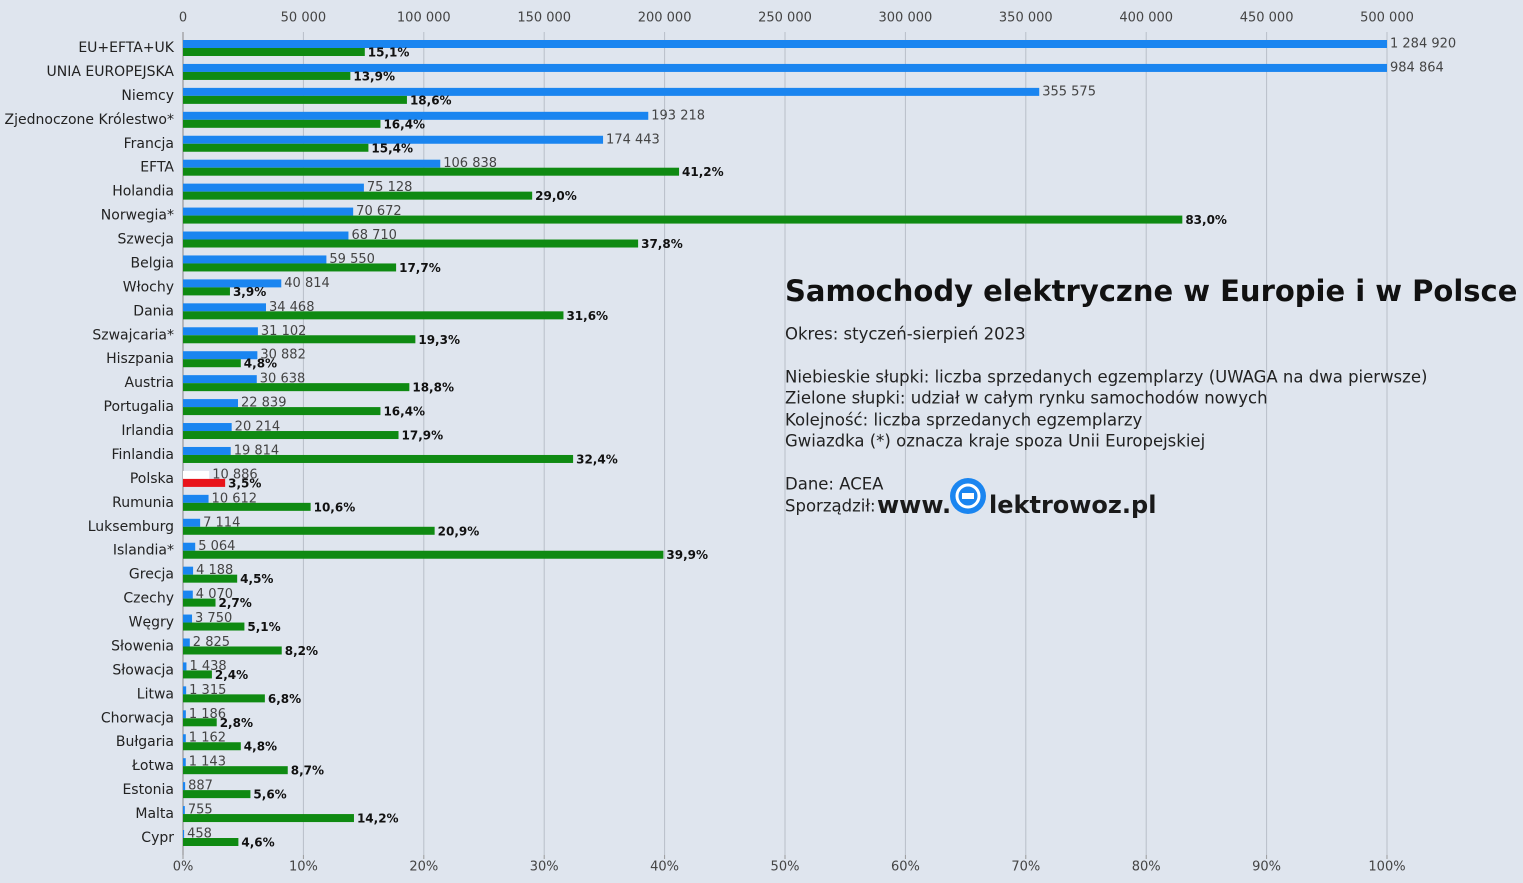 This screenshot has width=1523, height=883. Describe the element at coordinates (1146, 867) in the screenshot. I see `x2-tick-label: 80%` at that location.